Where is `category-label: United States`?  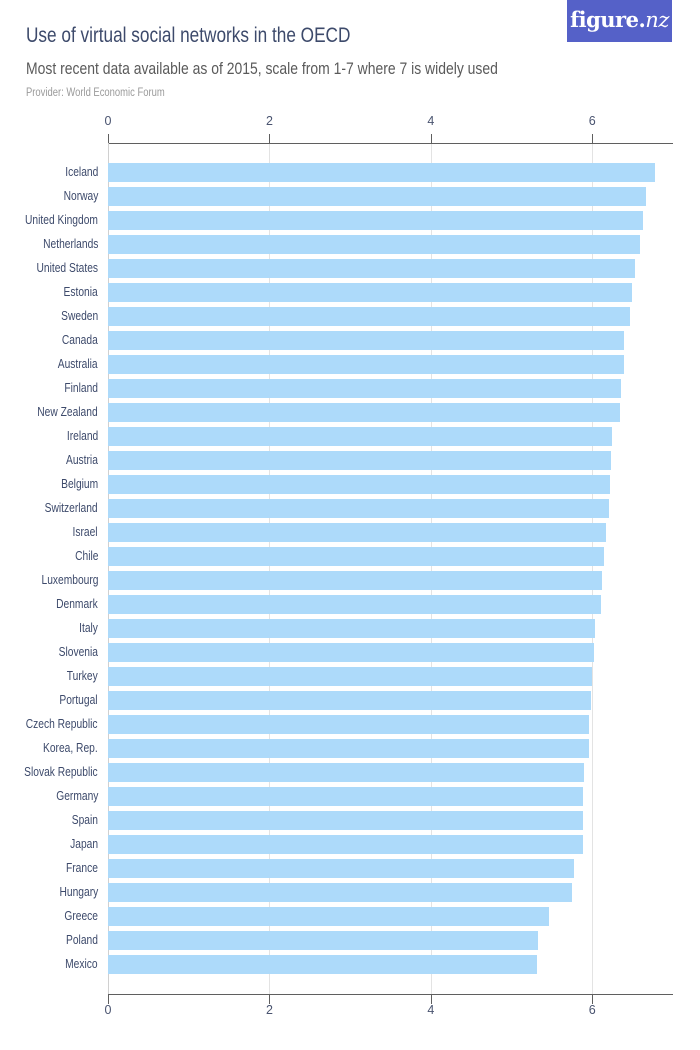 category-label: United States is located at coordinates (60, 268).